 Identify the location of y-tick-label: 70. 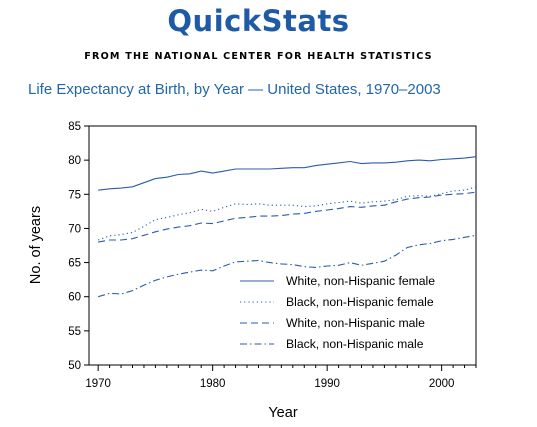
(74, 229).